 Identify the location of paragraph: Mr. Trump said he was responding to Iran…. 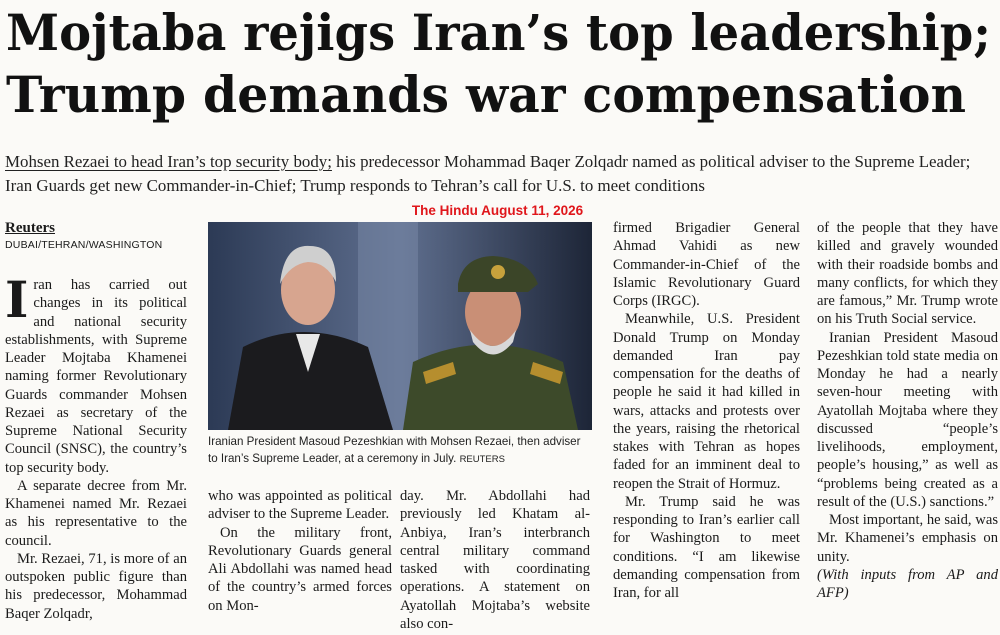
(706, 548).